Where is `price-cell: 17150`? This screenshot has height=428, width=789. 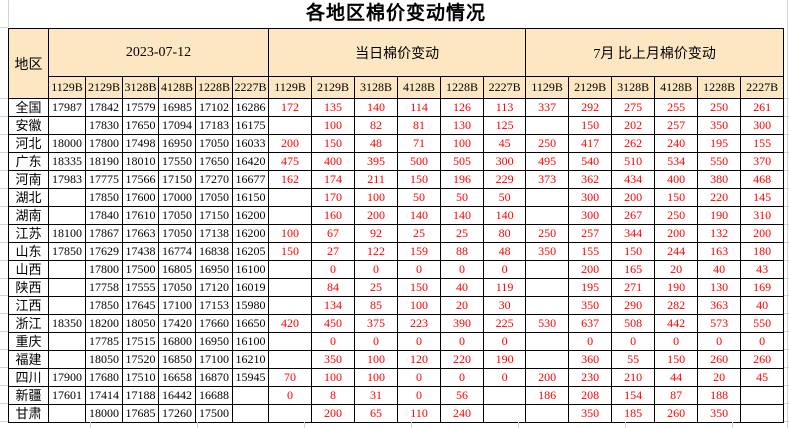 price-cell: 17150 is located at coordinates (214, 215).